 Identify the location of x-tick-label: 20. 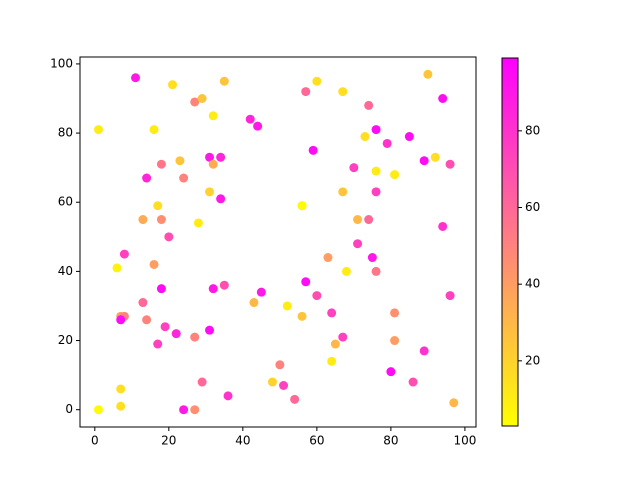
(168, 441).